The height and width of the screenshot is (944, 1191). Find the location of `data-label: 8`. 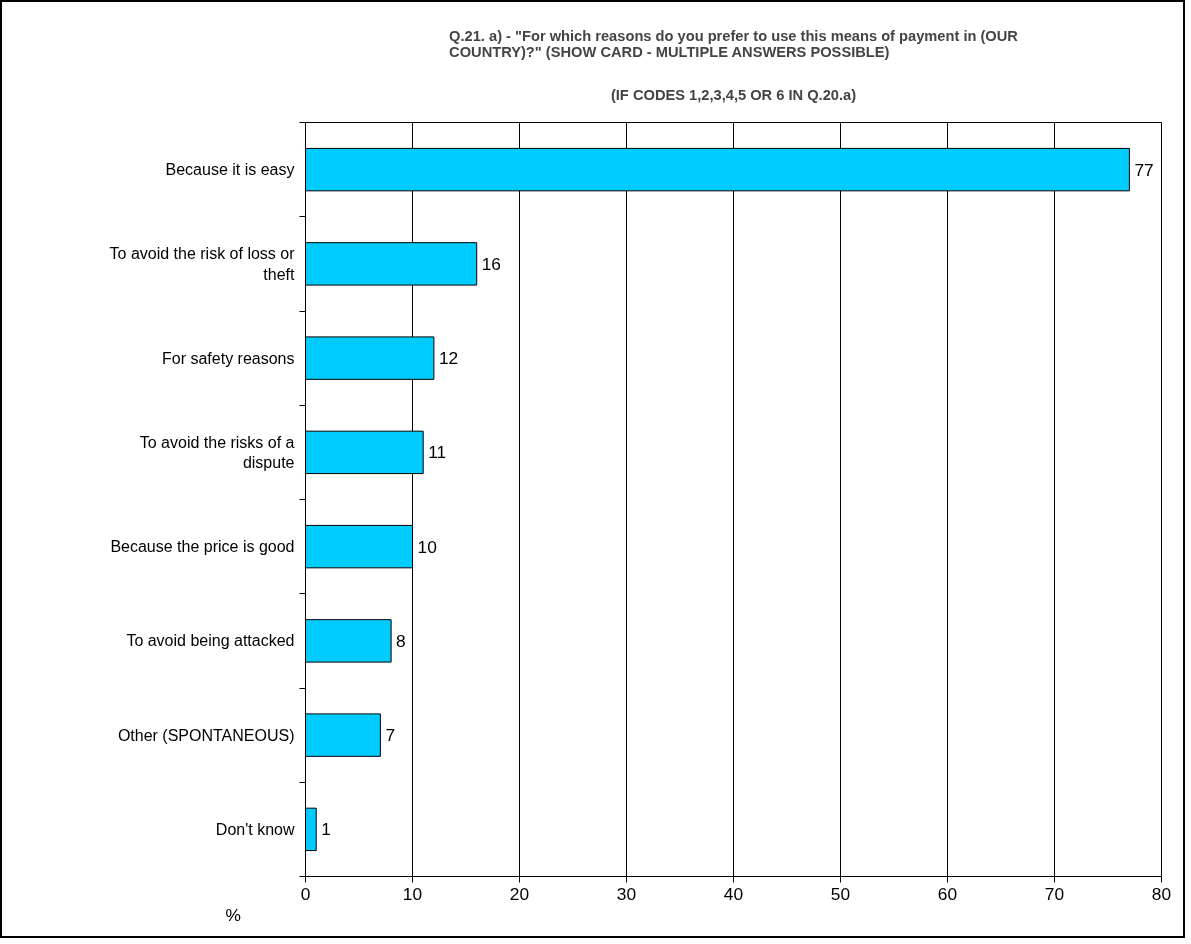

data-label: 8 is located at coordinates (401, 640).